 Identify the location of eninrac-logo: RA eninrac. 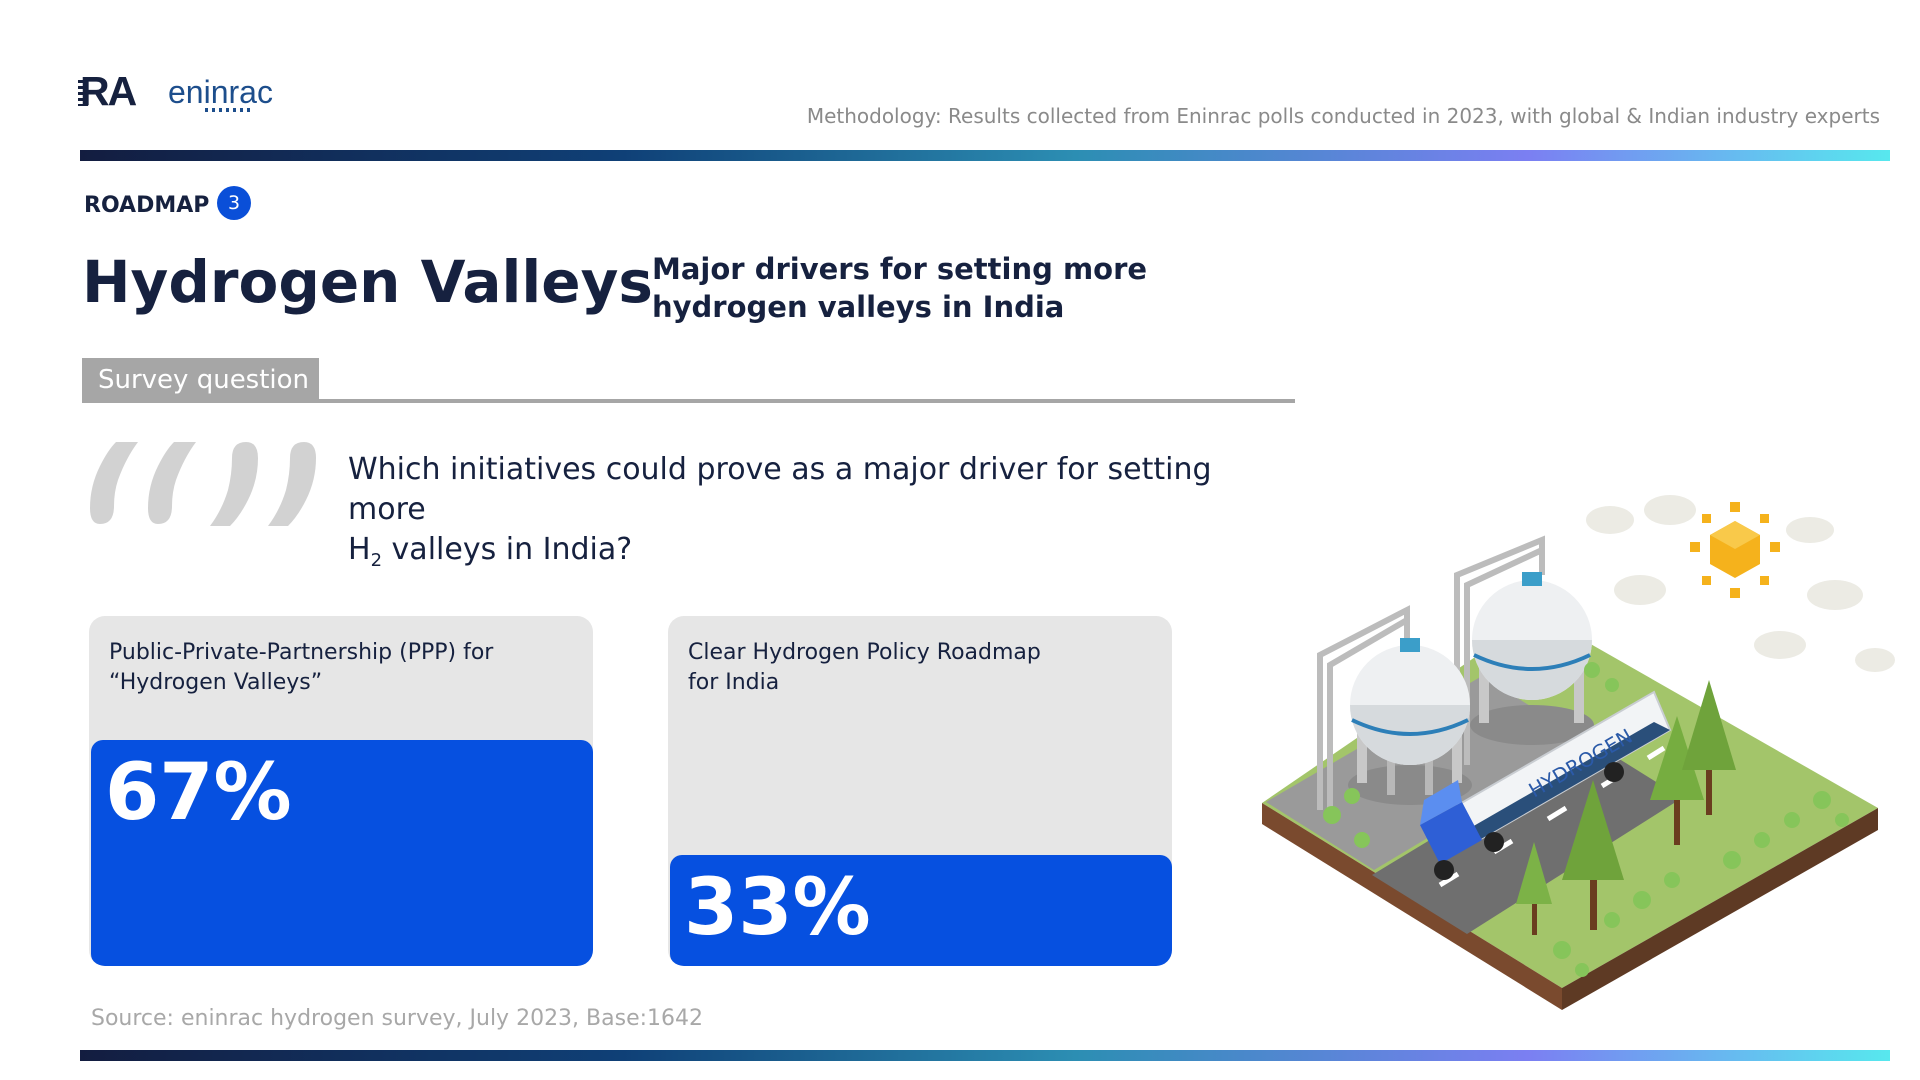
(179, 94).